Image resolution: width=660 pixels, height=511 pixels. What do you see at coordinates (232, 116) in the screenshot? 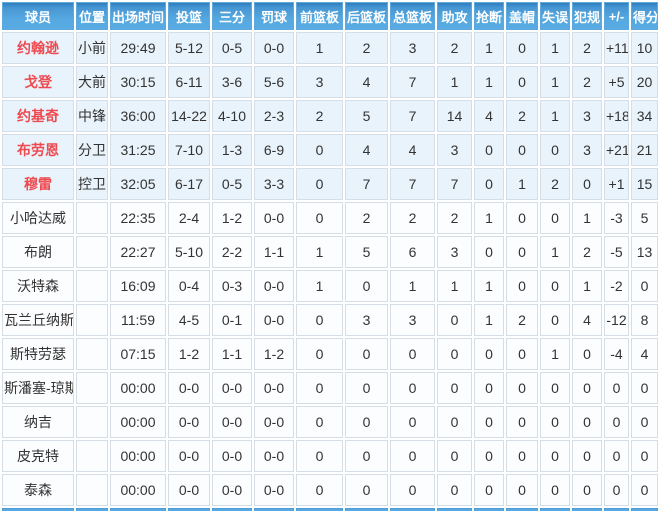
I see `stat-cell-threes: 4-10` at bounding box center [232, 116].